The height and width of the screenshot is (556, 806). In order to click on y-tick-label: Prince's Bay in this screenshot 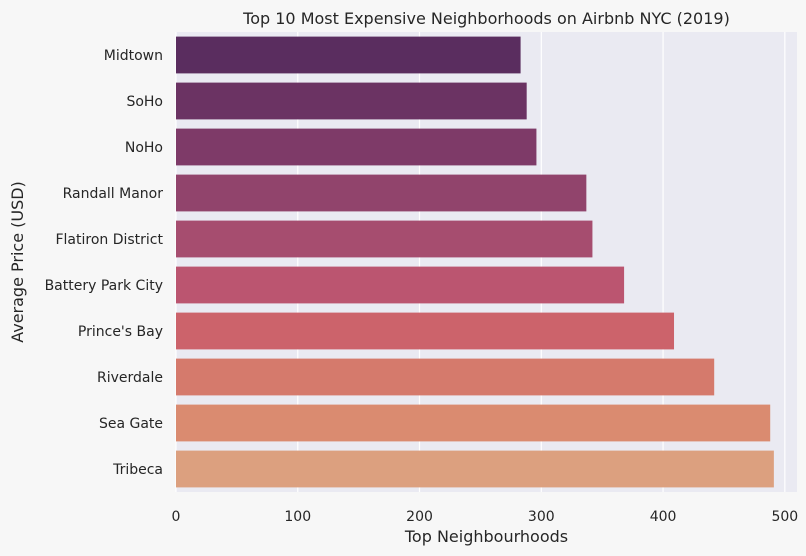, I will do `click(120, 332)`.